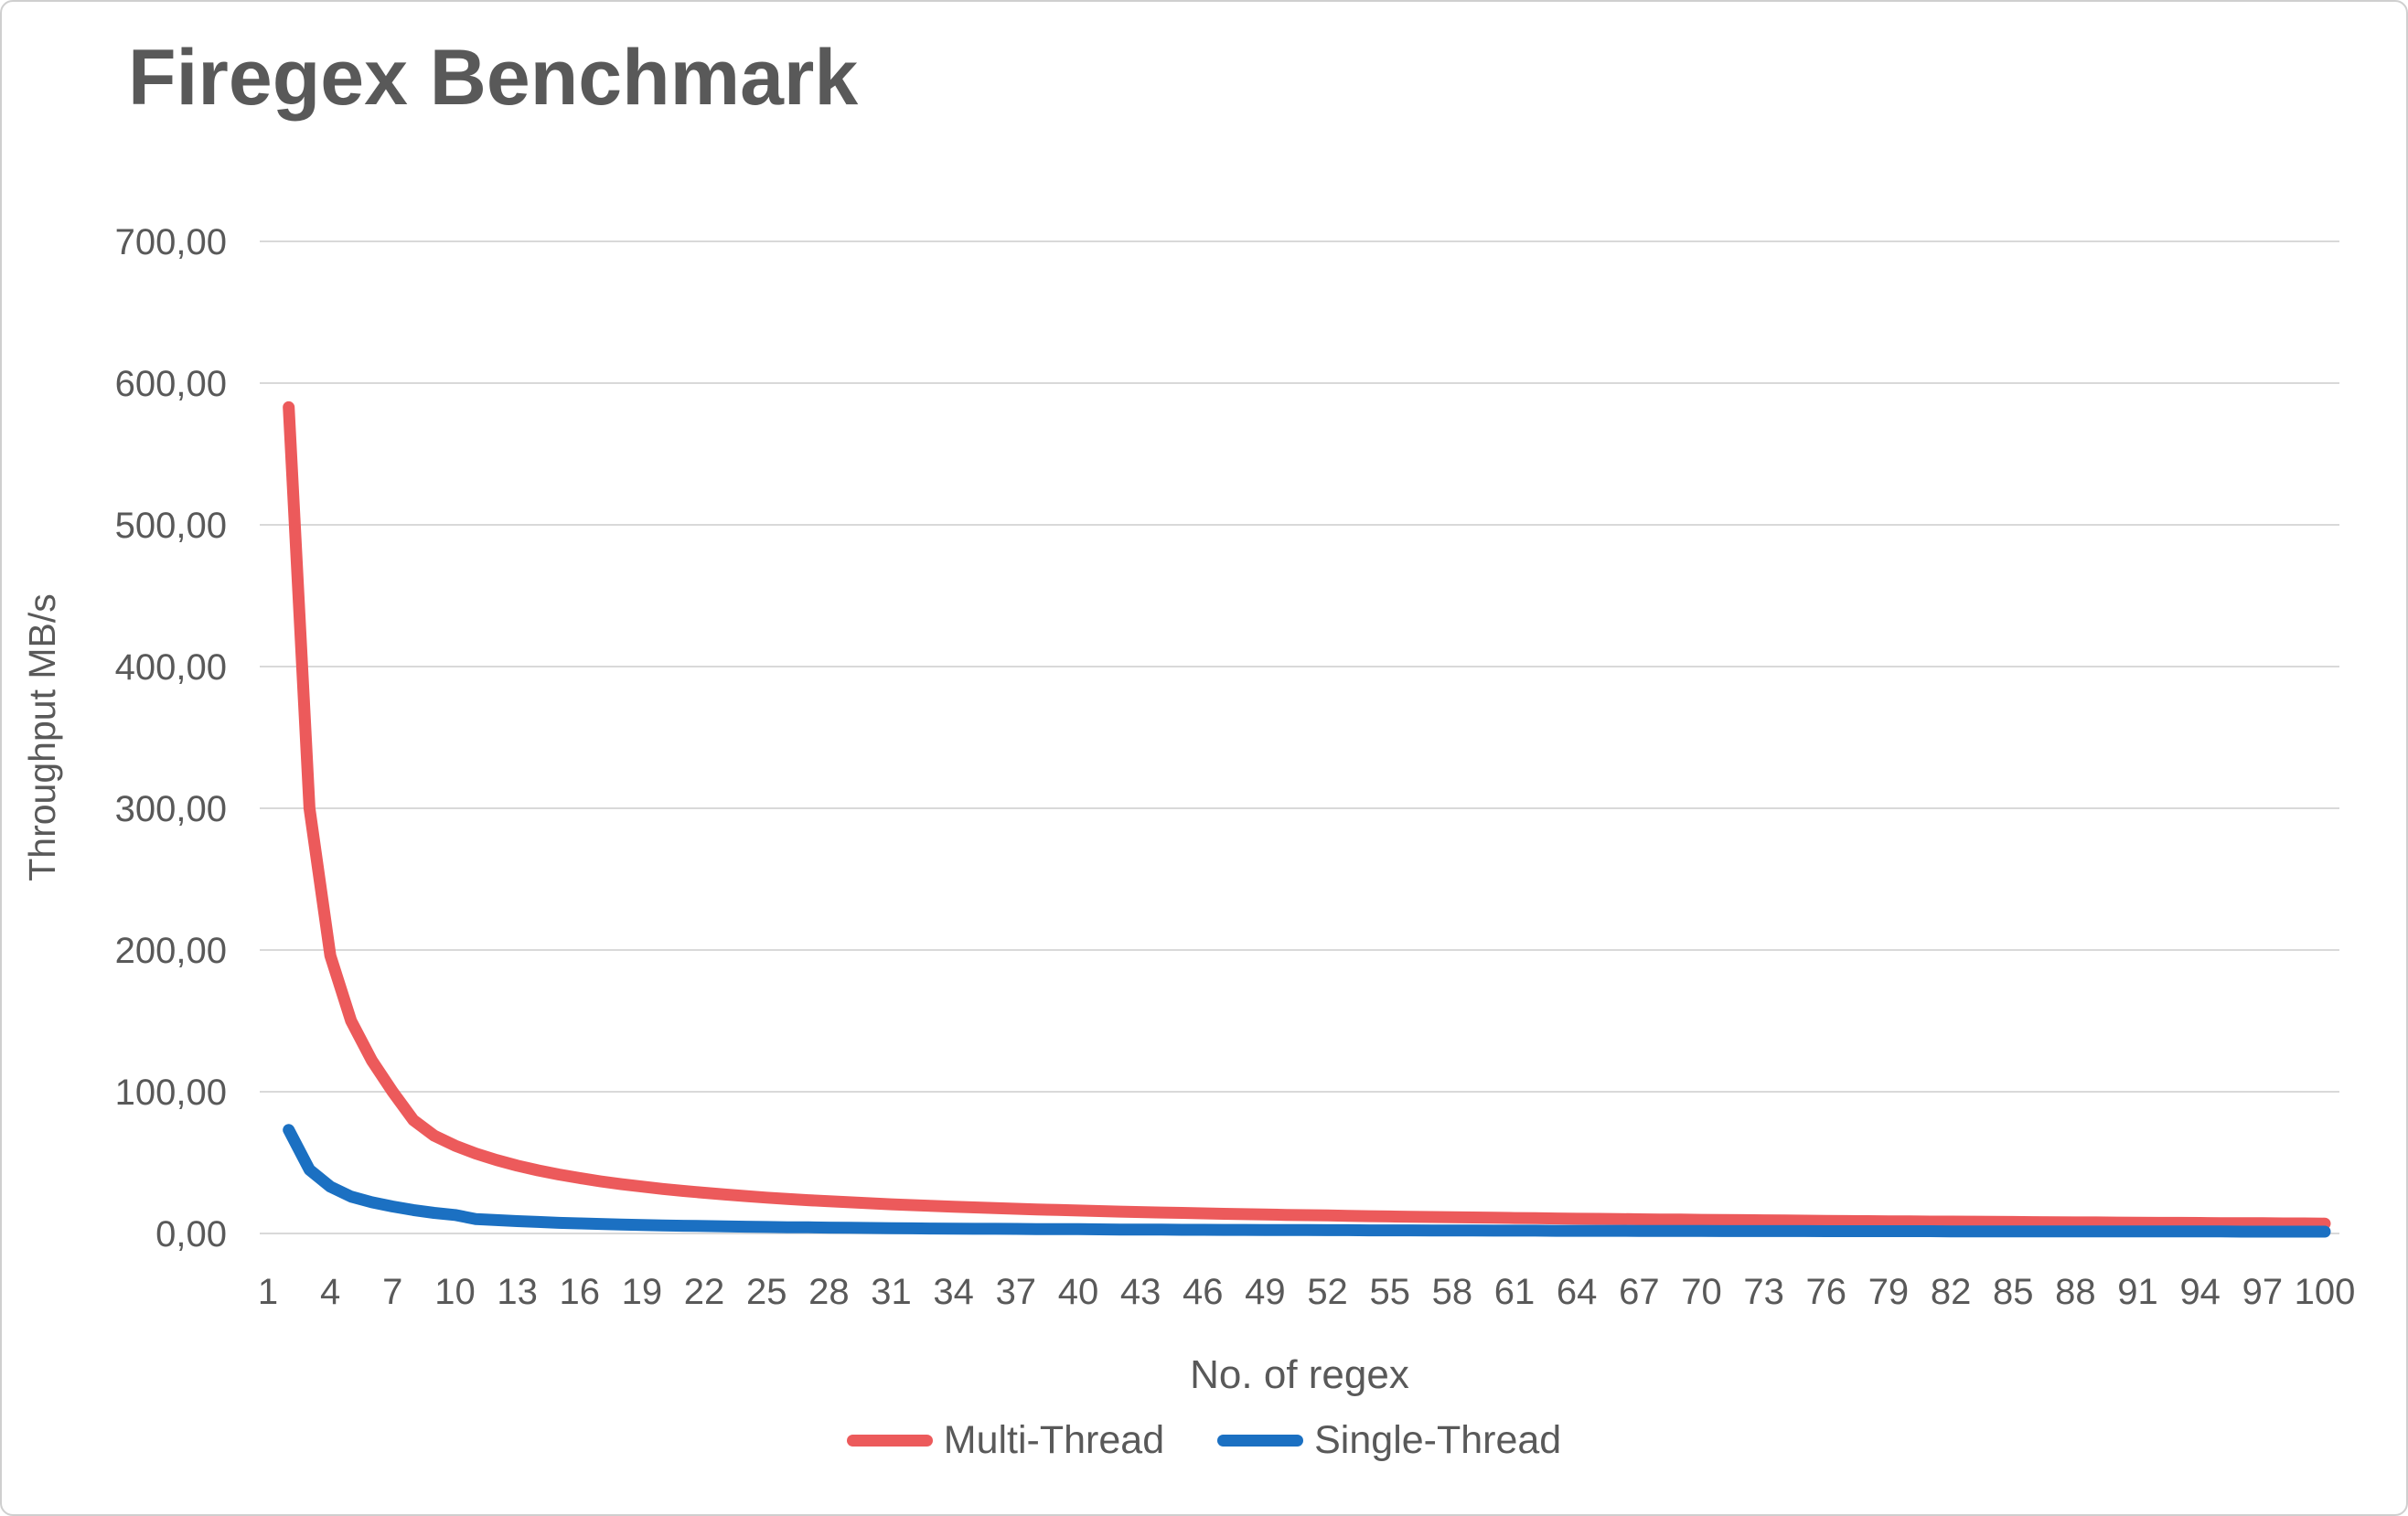 This screenshot has height=1516, width=2408. I want to click on y-tick-label: 300,00, so click(171, 809).